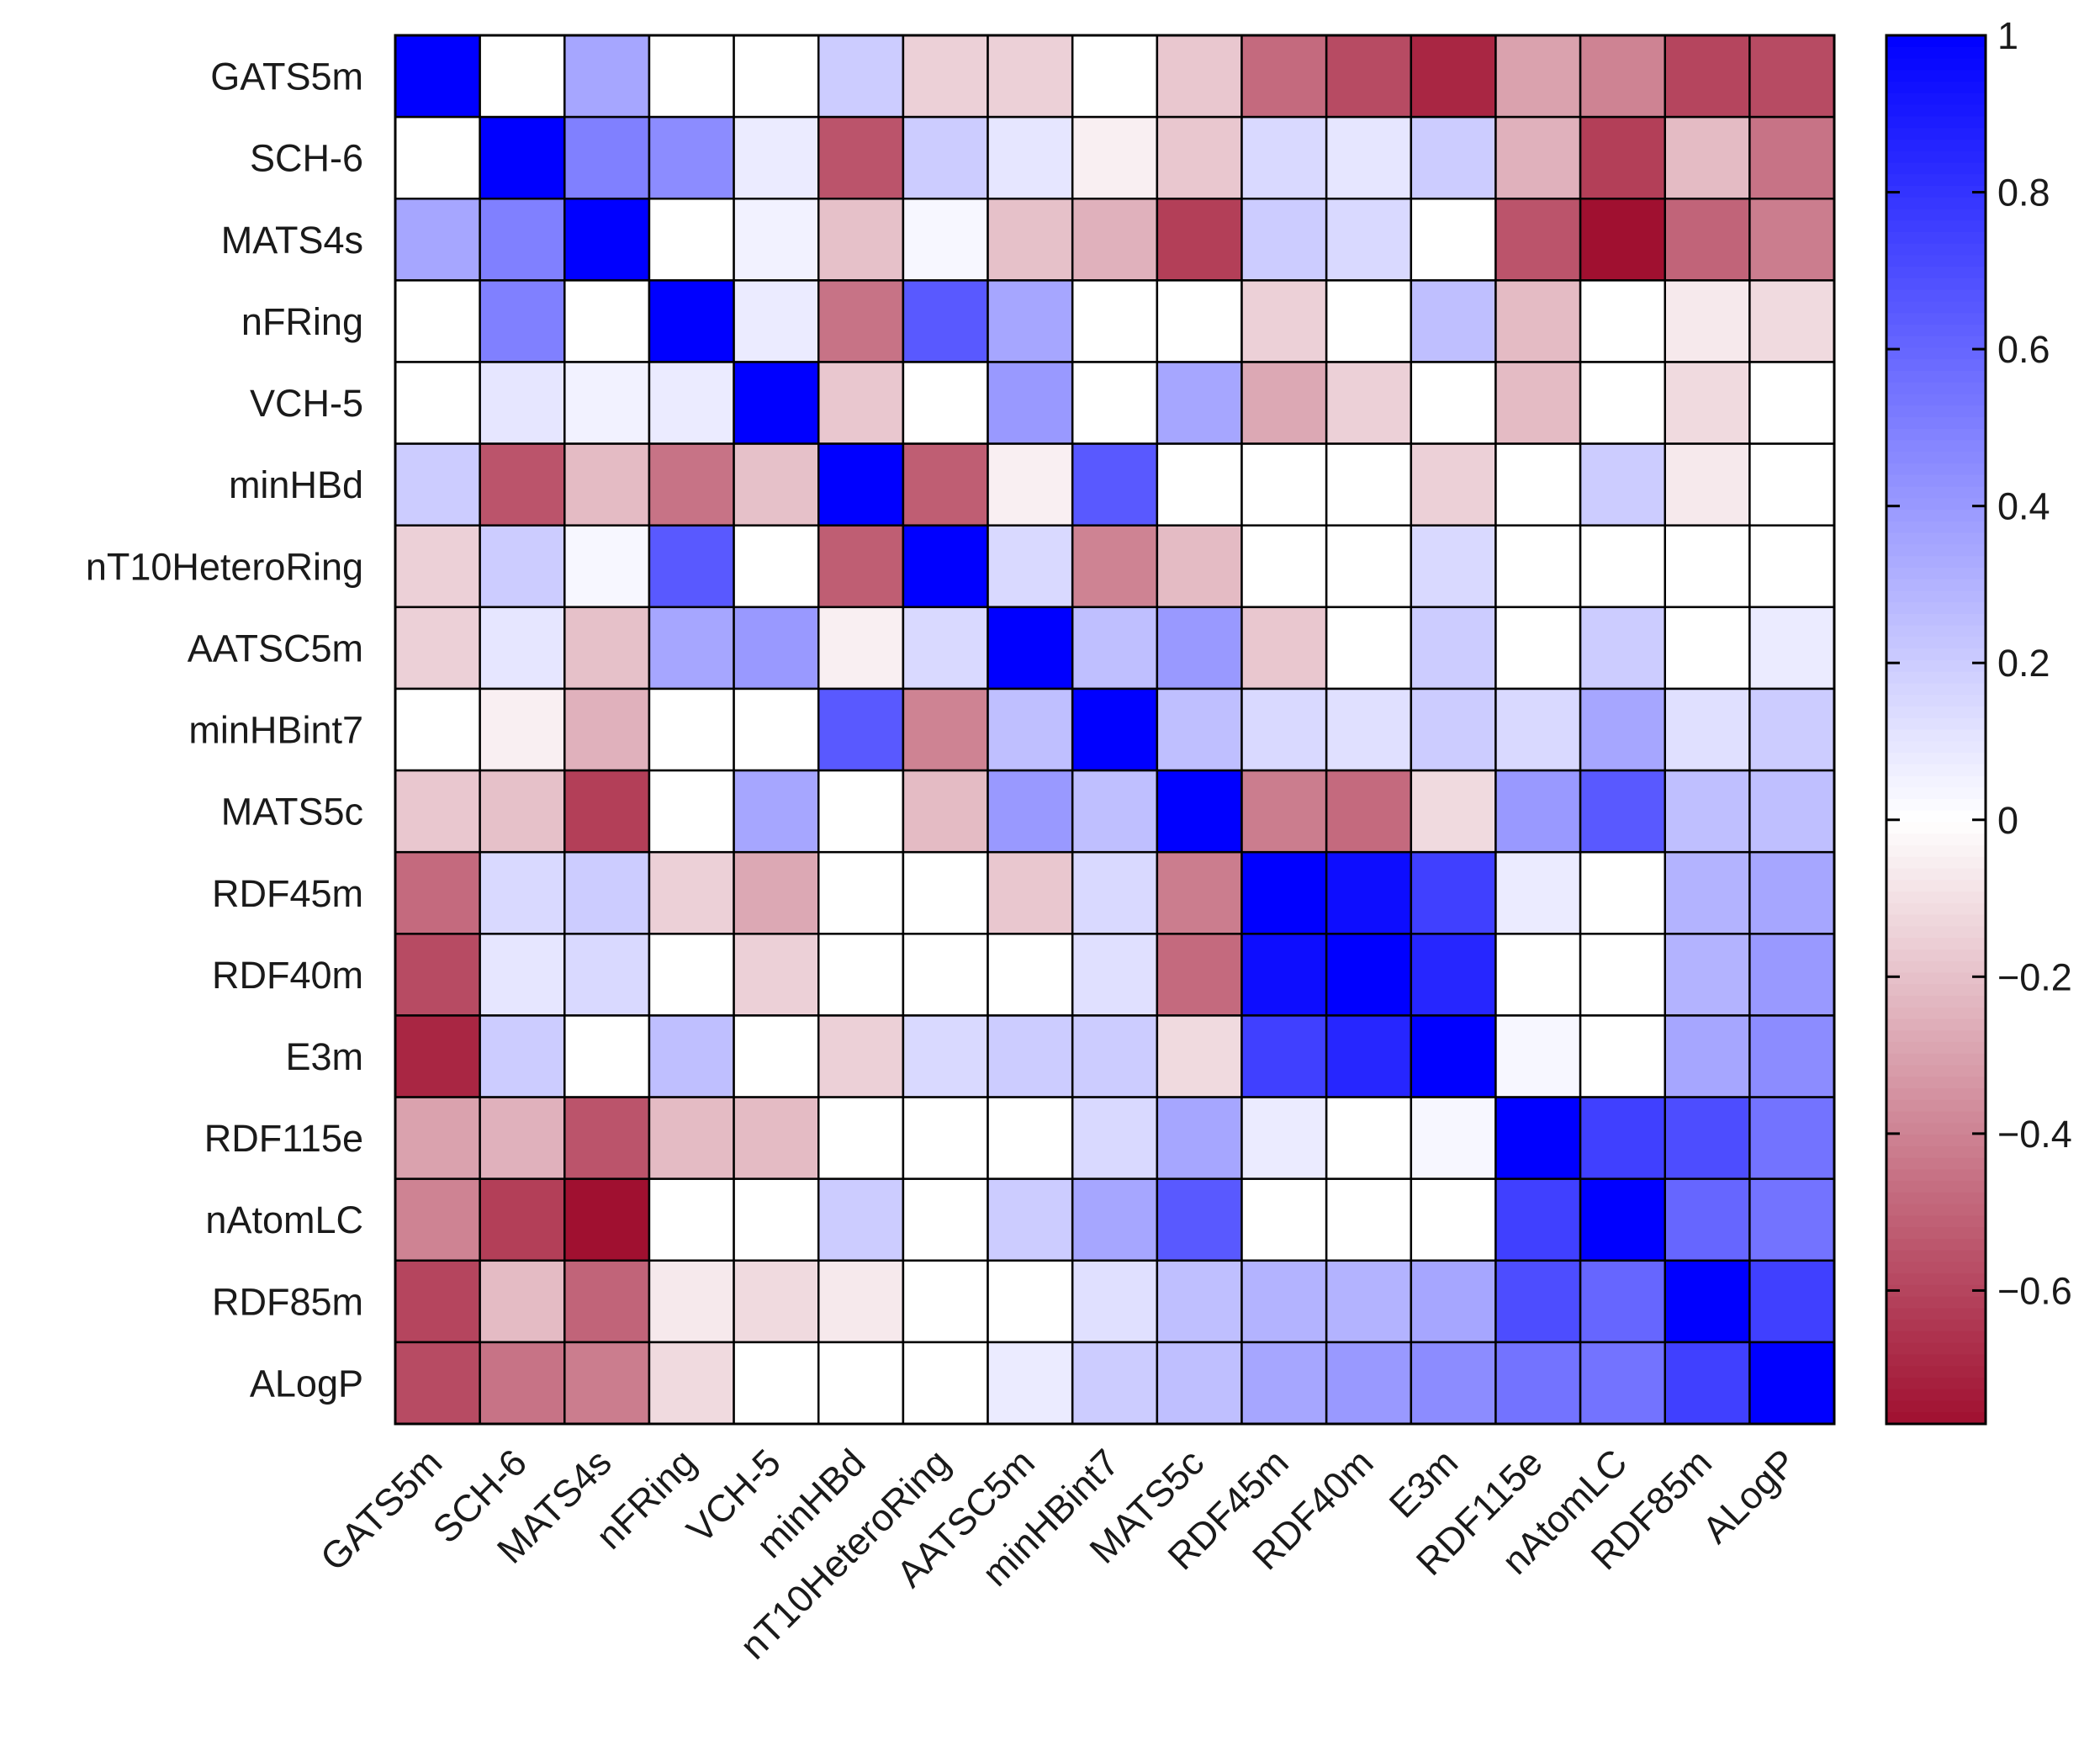  What do you see at coordinates (292, 812) in the screenshot?
I see `row-label: MATS5c` at bounding box center [292, 812].